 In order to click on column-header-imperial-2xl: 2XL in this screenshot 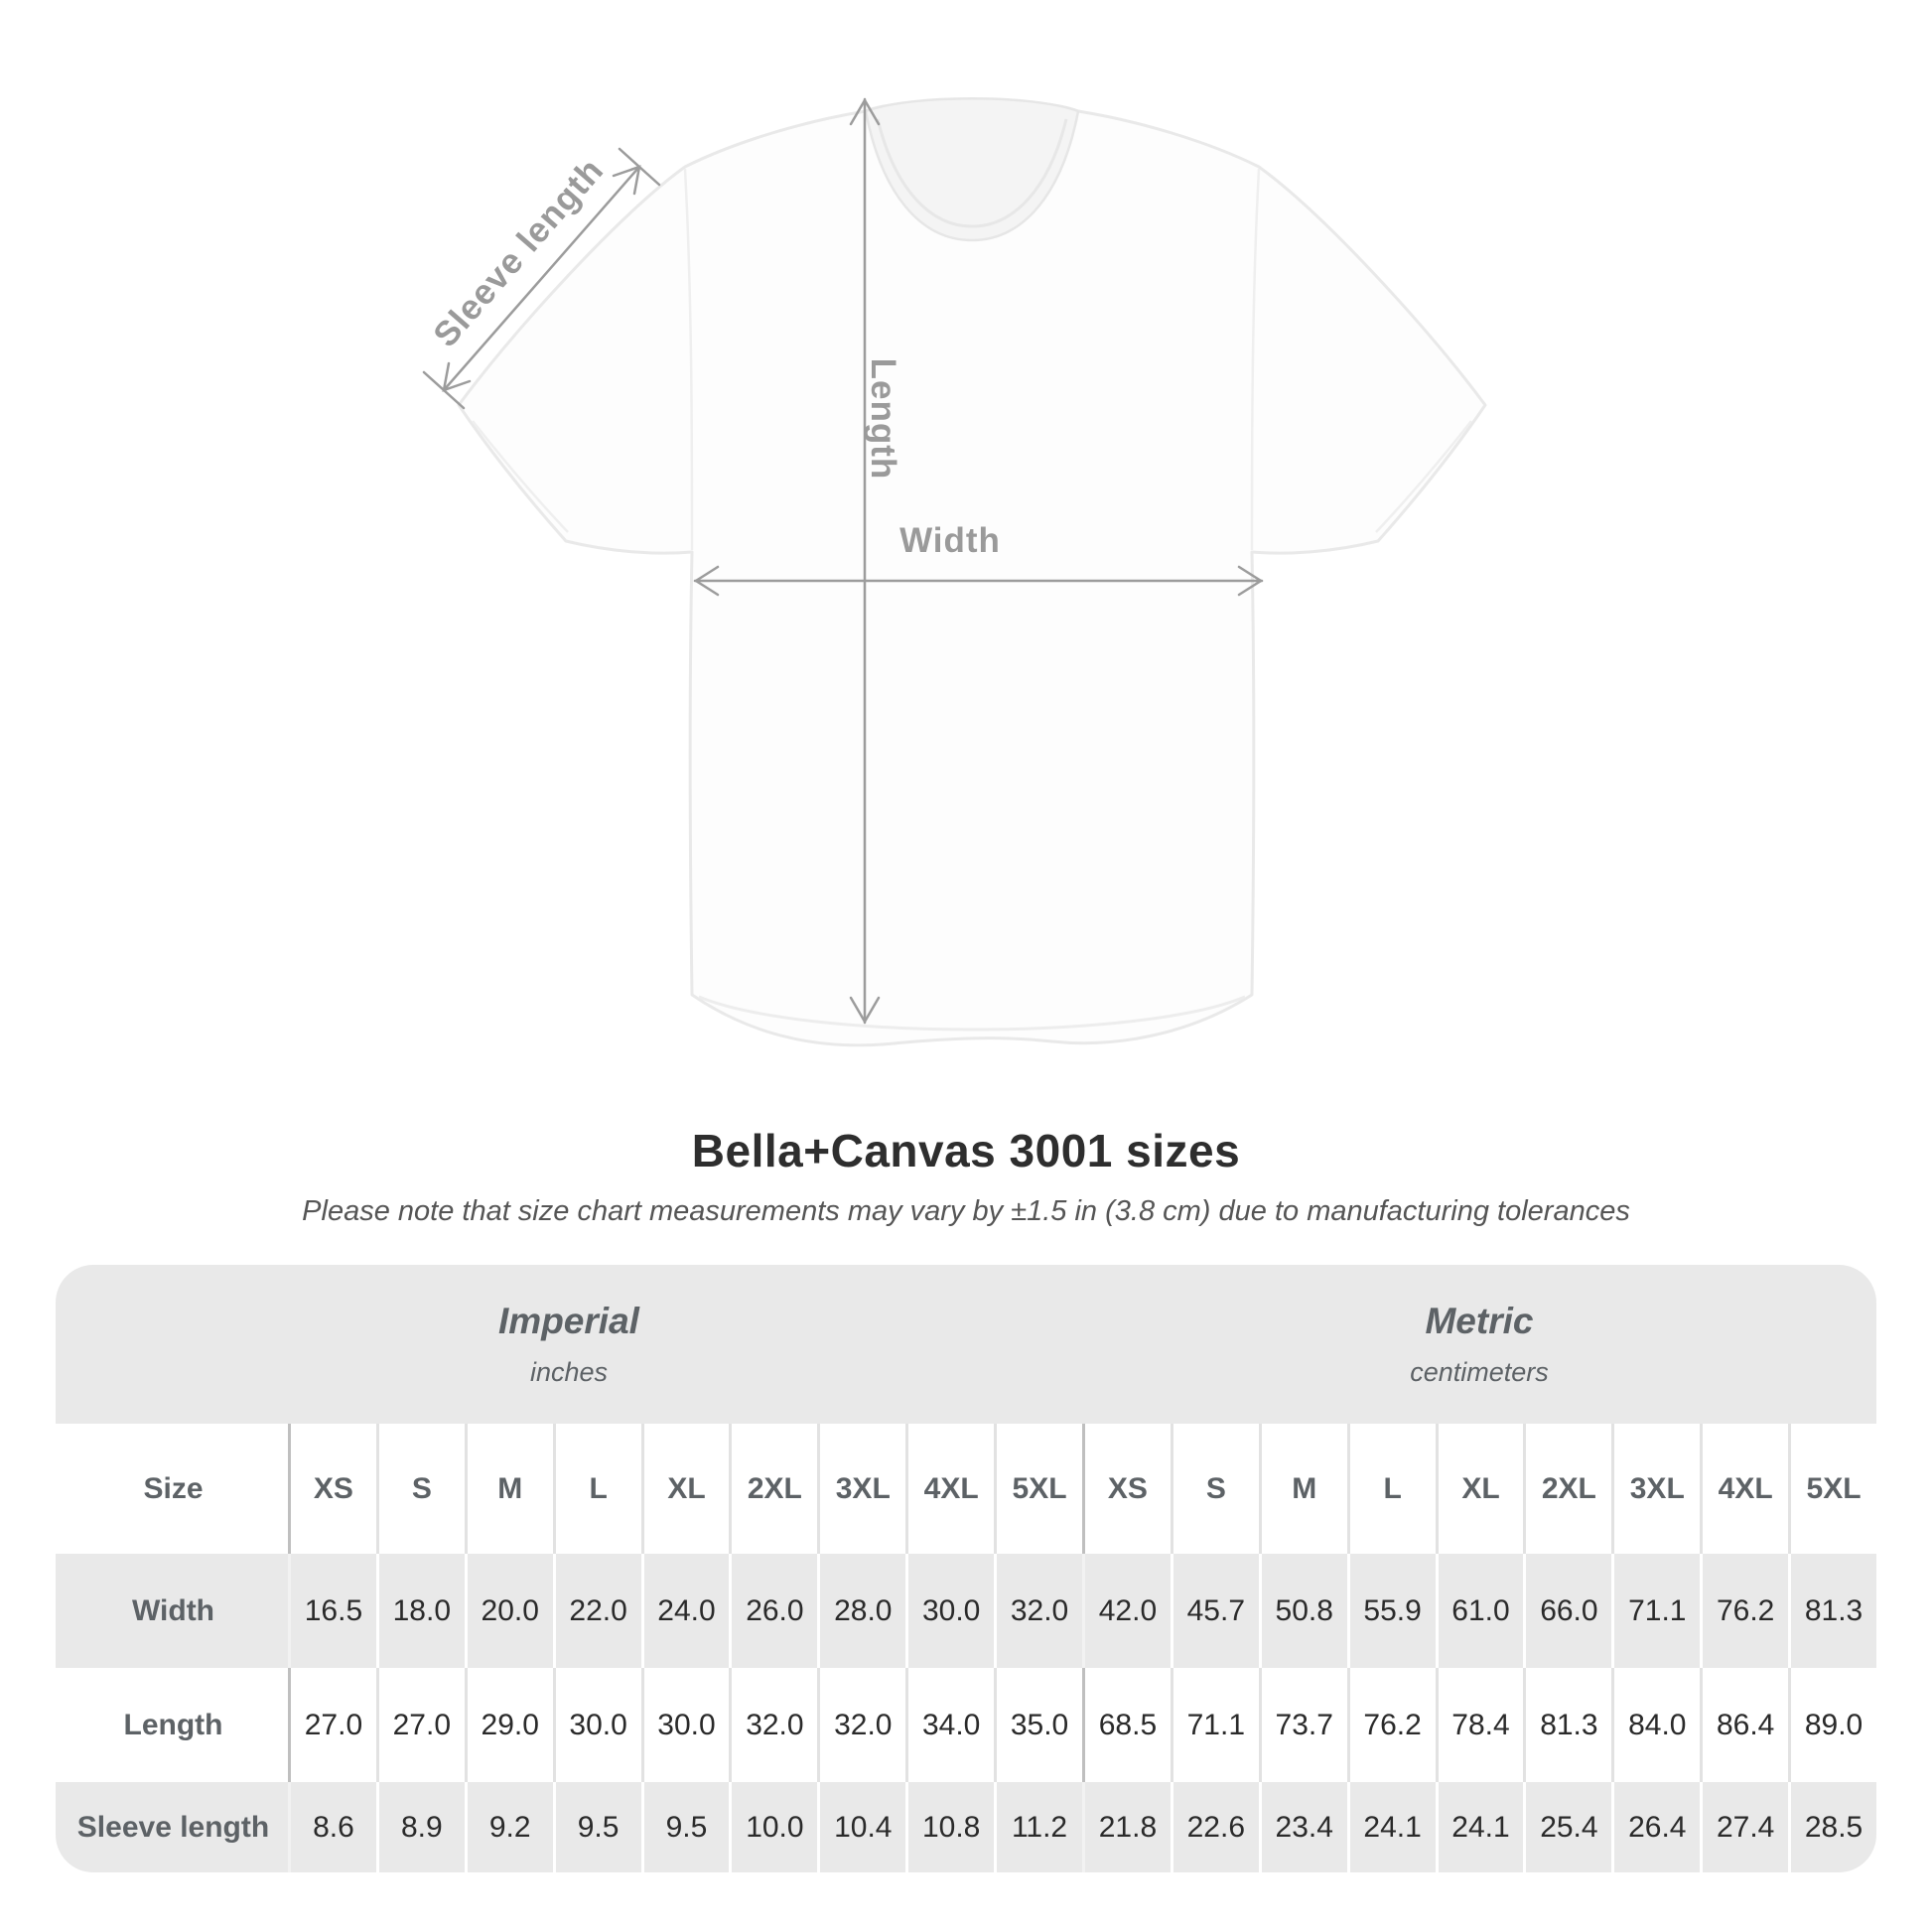, I will do `click(773, 1489)`.